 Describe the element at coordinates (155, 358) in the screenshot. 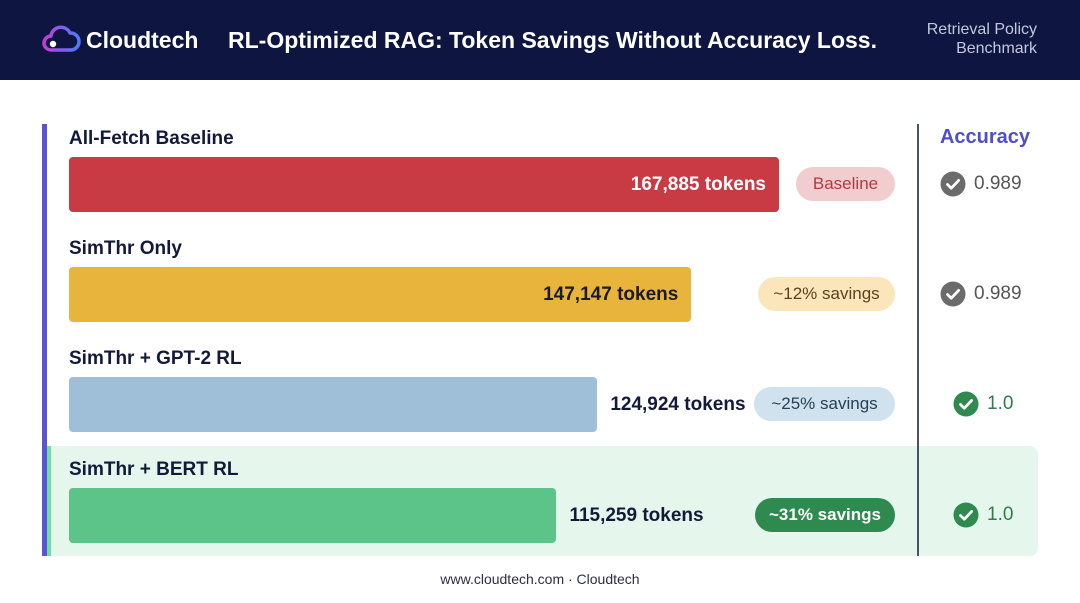

I see `category-label: SimThr + GPT-2 RL` at that location.